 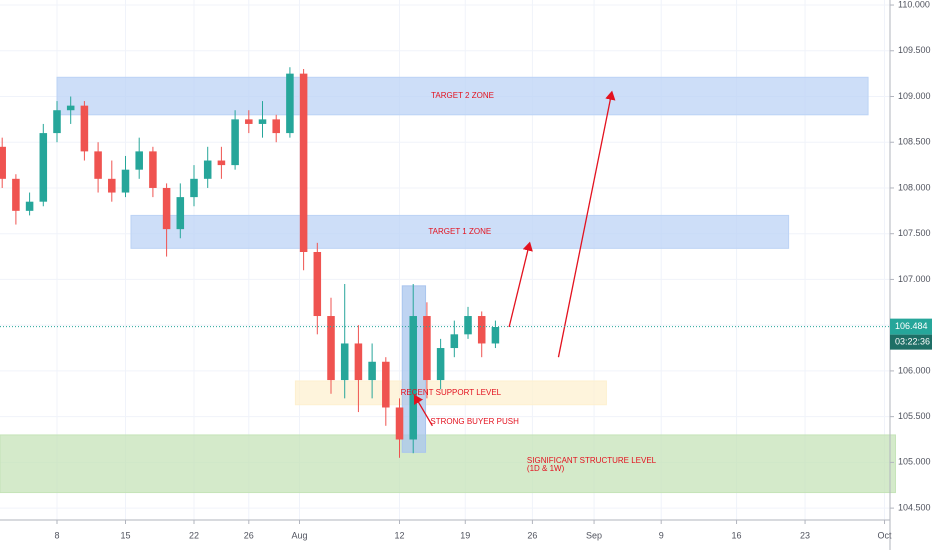 What do you see at coordinates (914, 507) in the screenshot?
I see `y-tick-label: 104.500` at bounding box center [914, 507].